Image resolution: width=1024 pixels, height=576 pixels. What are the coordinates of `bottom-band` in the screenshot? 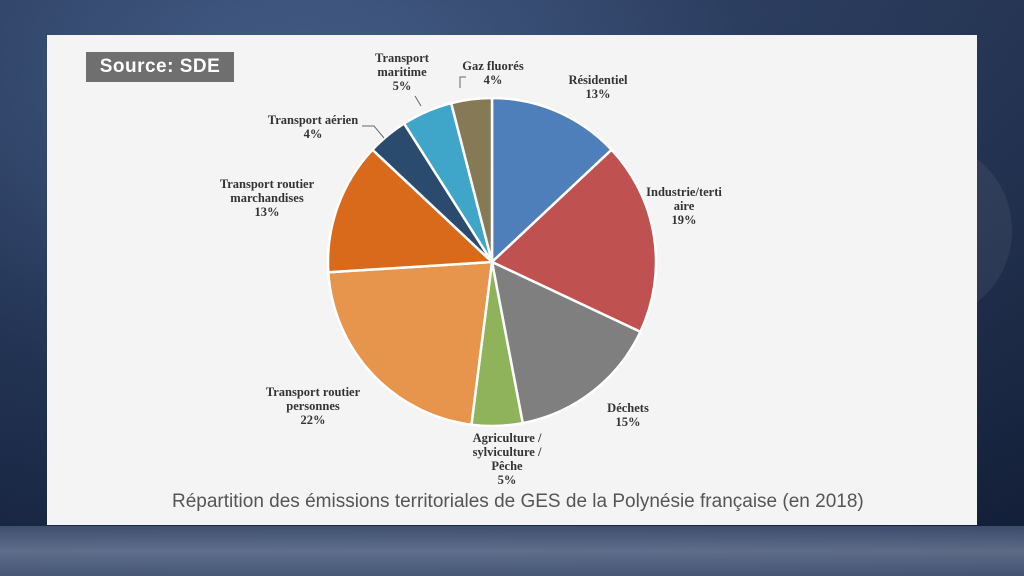 It's located at (512, 551).